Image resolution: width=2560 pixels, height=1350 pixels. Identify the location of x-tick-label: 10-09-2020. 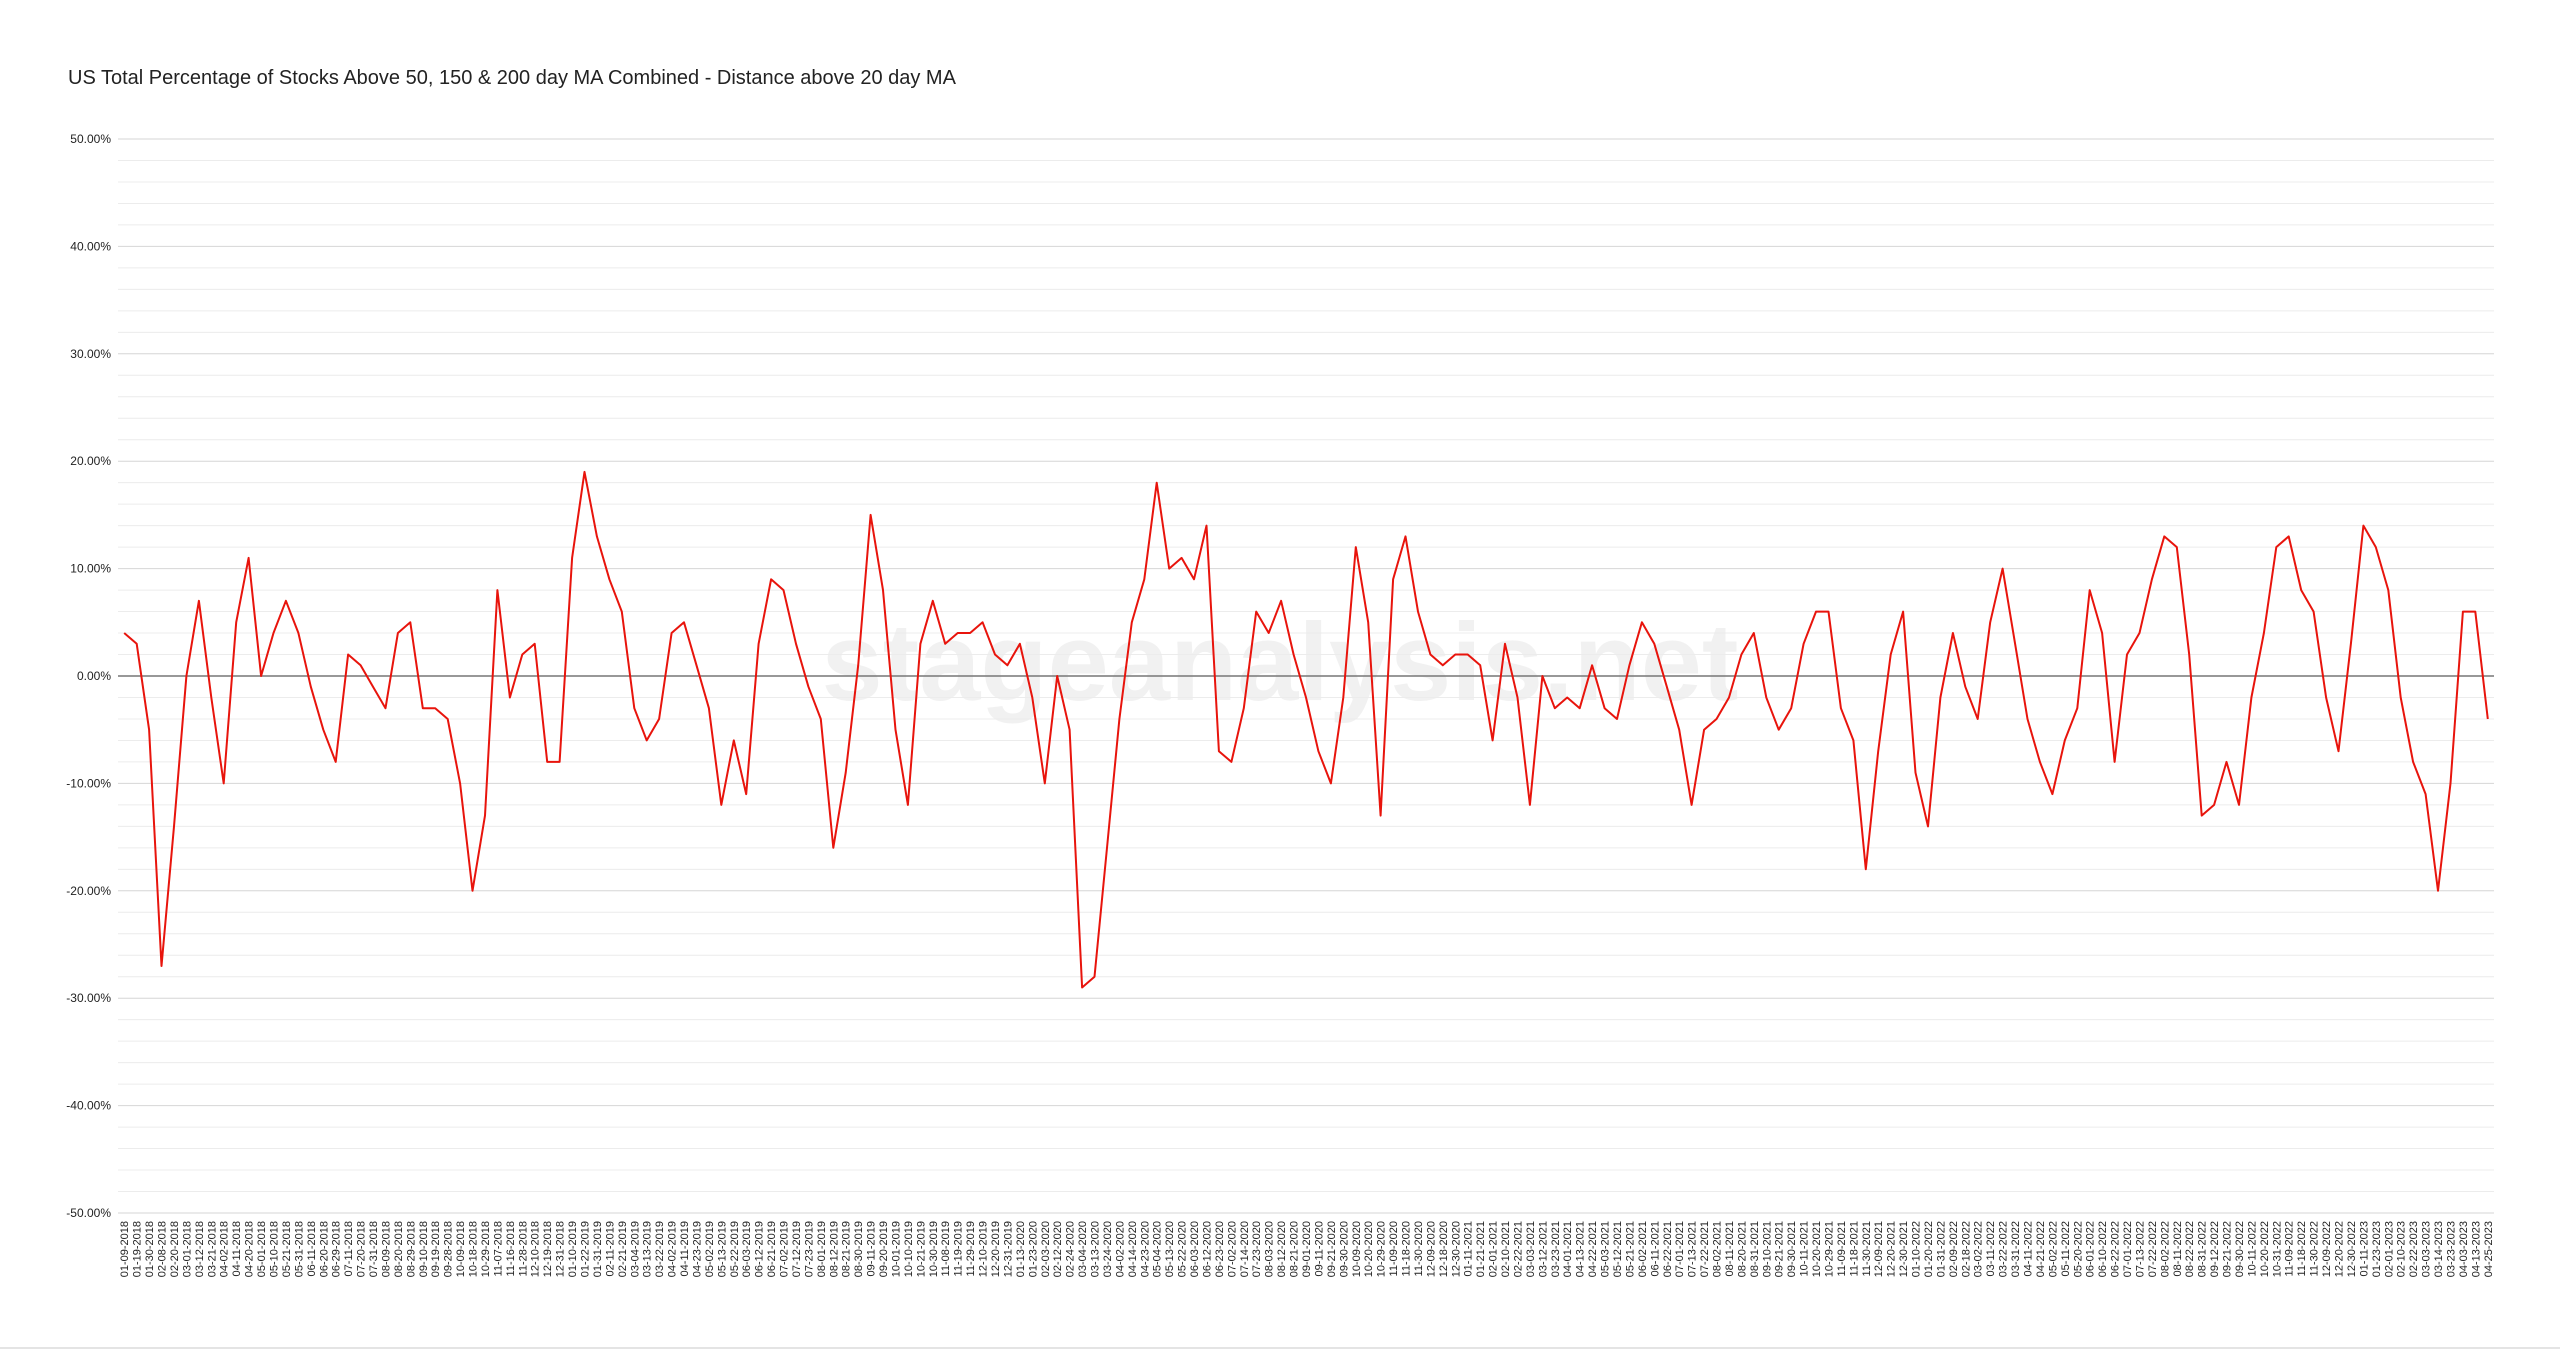
(1357, 1249).